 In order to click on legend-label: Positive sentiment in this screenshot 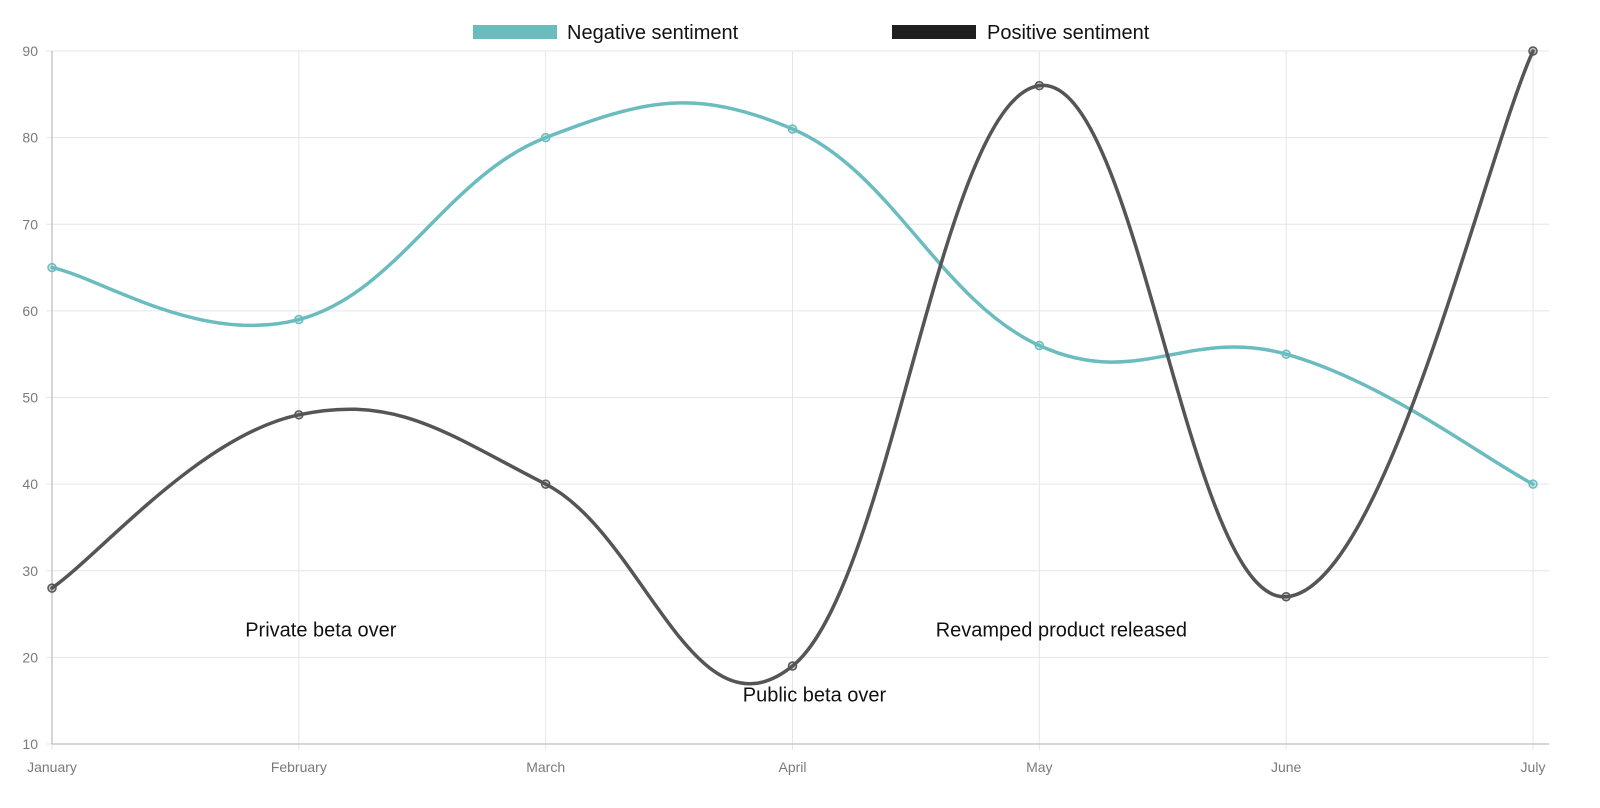, I will do `click(1068, 33)`.